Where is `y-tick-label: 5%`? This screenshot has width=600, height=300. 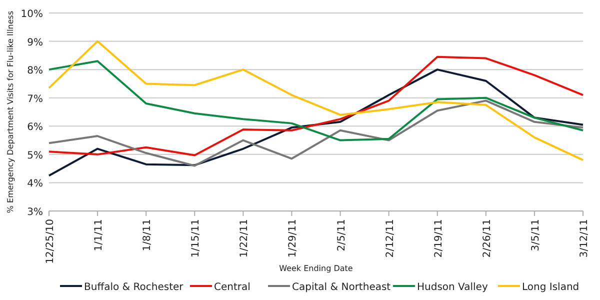
y-tick-label: 5% is located at coordinates (35, 156).